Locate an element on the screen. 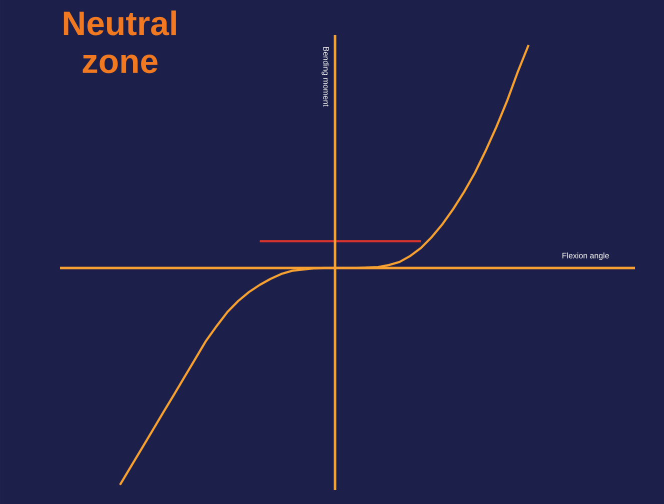 The width and height of the screenshot is (664, 504). chart-title: Neutral zone is located at coordinates (120, 42).